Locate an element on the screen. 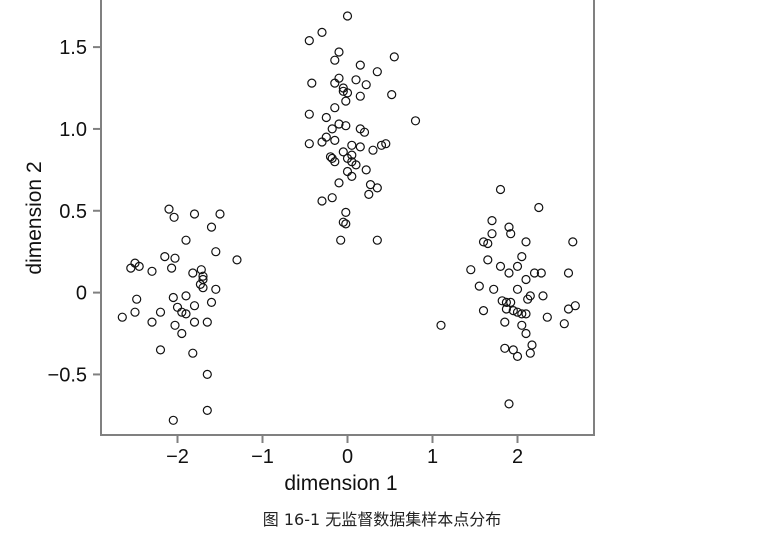  x-axis-label: dimension 1 is located at coordinates (340, 483).